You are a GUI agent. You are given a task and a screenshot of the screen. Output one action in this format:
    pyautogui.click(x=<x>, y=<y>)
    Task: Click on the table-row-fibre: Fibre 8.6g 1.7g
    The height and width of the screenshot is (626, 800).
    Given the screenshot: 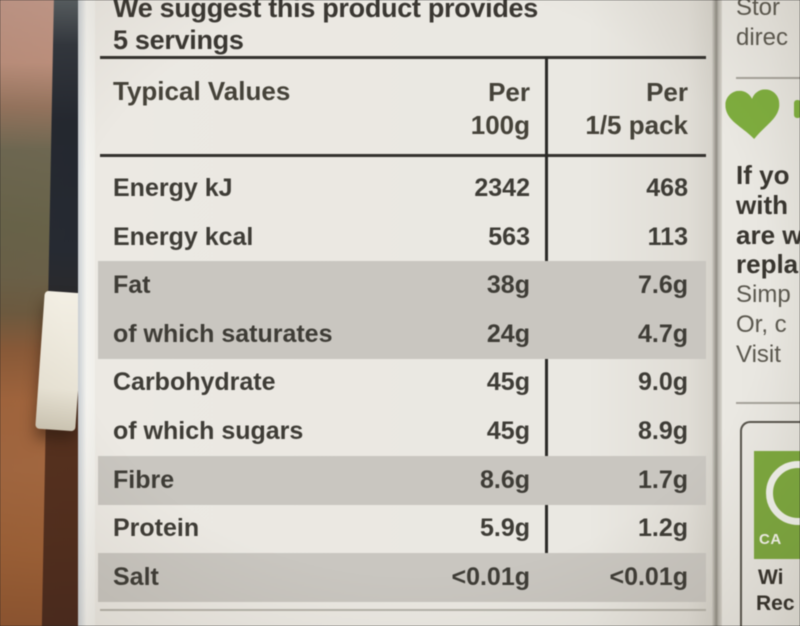 What is the action you would take?
    pyautogui.click(x=402, y=480)
    